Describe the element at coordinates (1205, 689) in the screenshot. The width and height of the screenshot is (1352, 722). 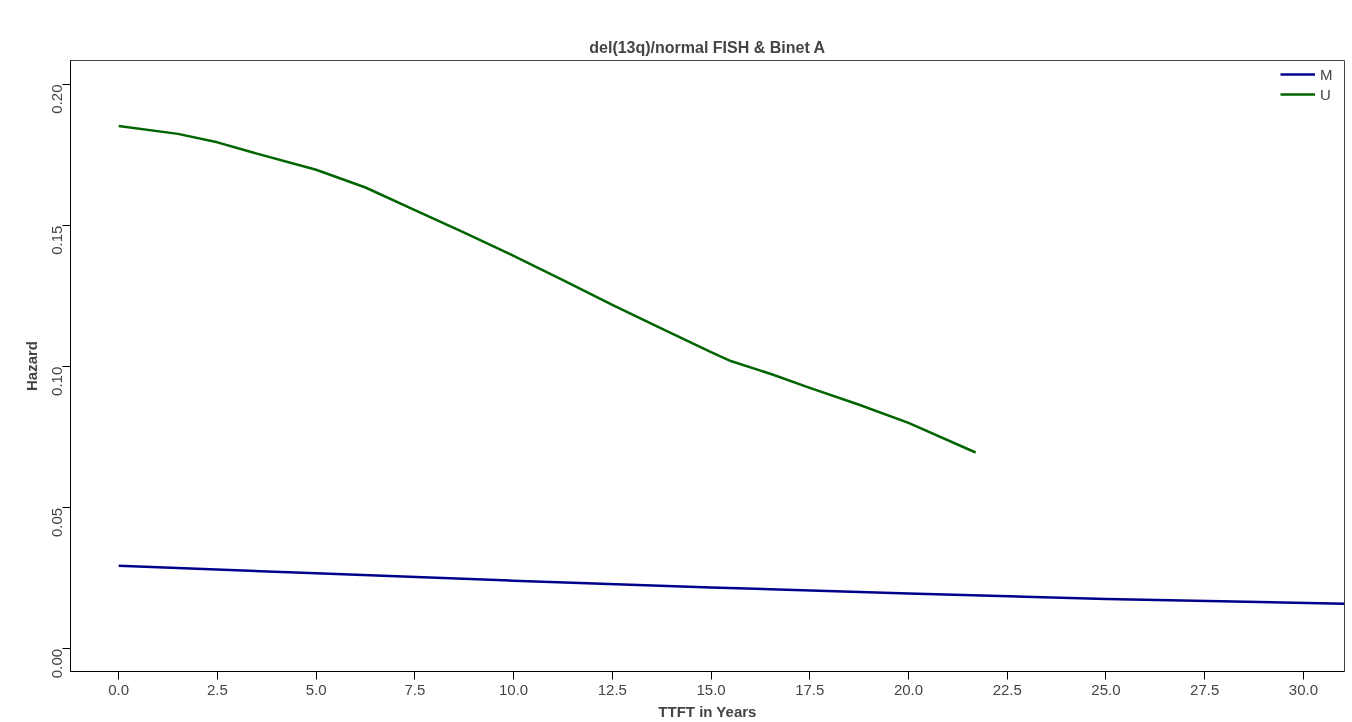
I see `x-tick-label: 27.5` at that location.